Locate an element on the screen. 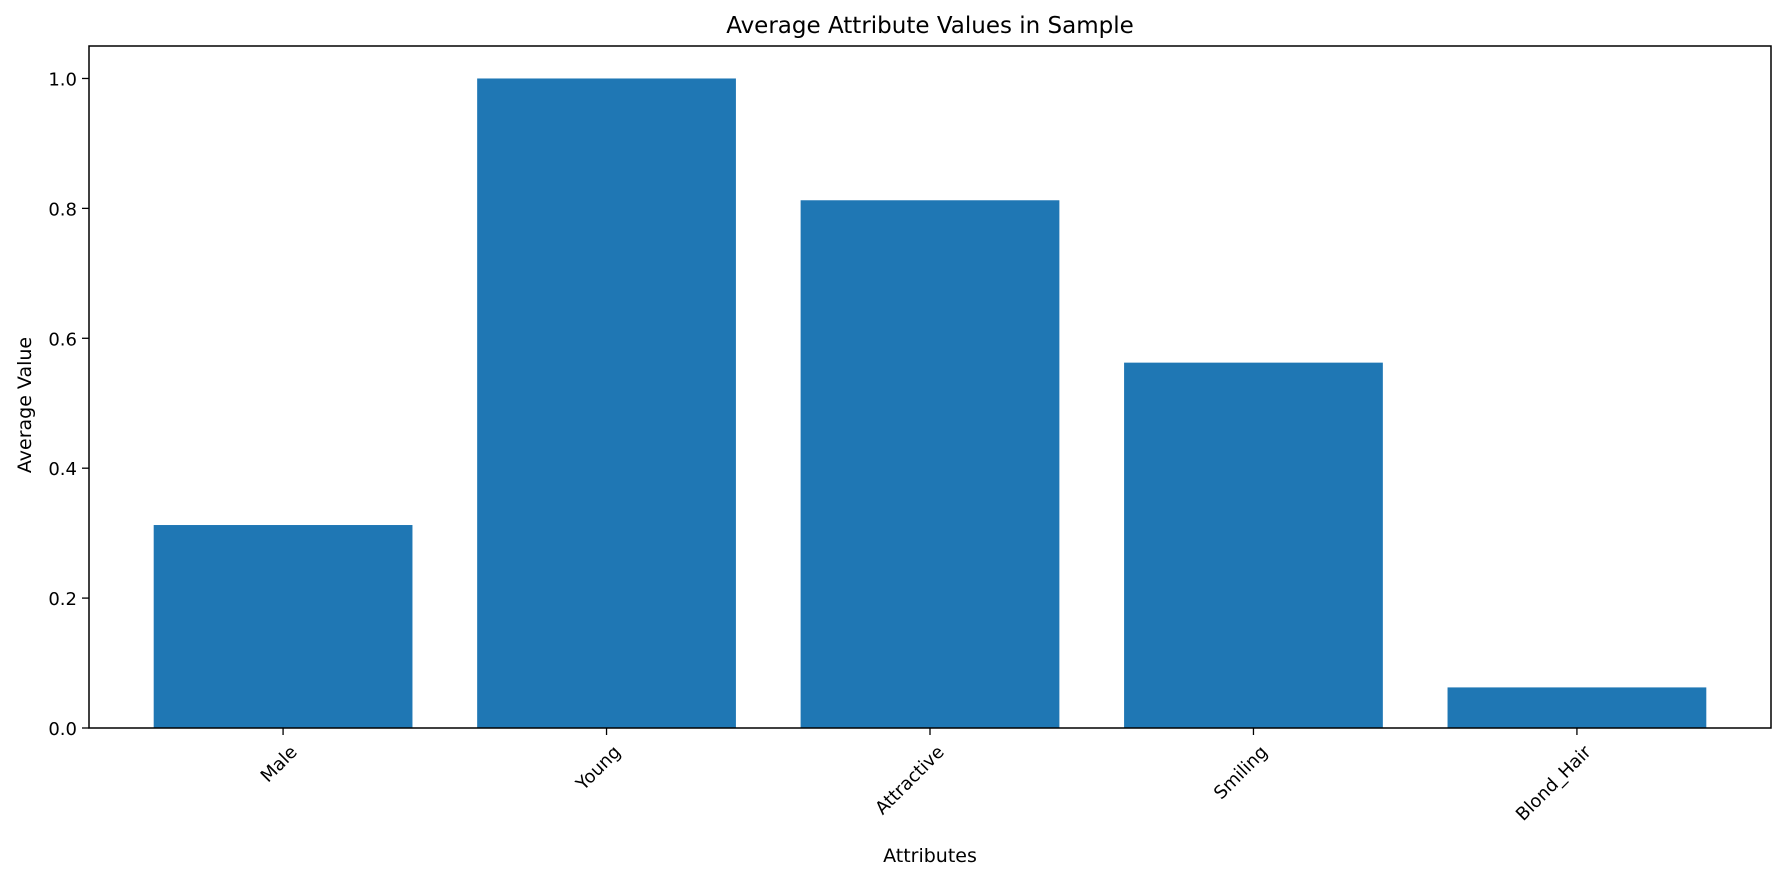 This screenshot has width=1784, height=885. x-ticks: Male Young Attractive Smiling Blond_Hair is located at coordinates (926, 776).